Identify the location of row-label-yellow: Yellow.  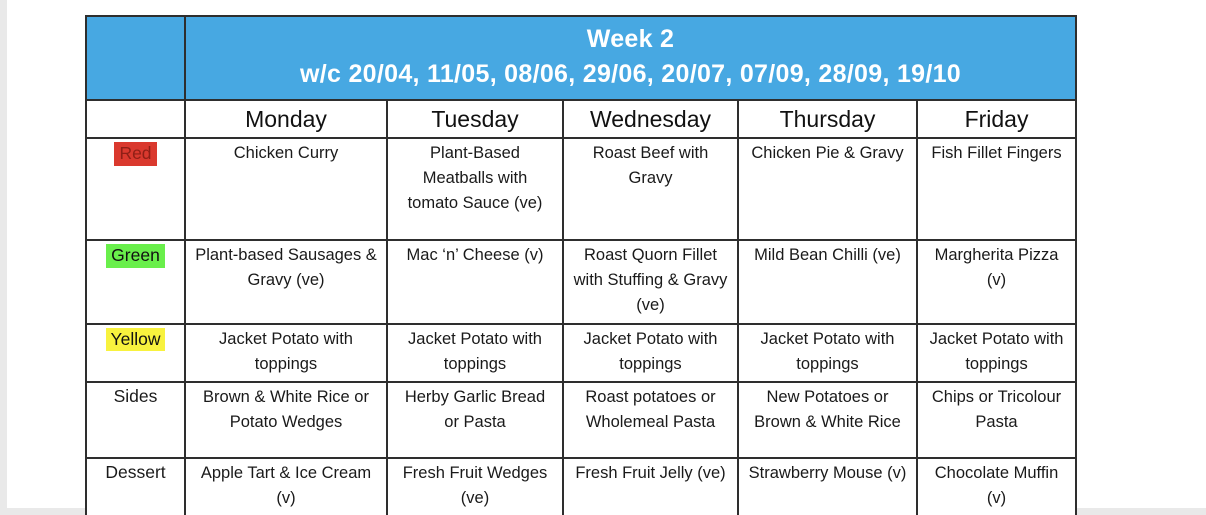
(135, 339).